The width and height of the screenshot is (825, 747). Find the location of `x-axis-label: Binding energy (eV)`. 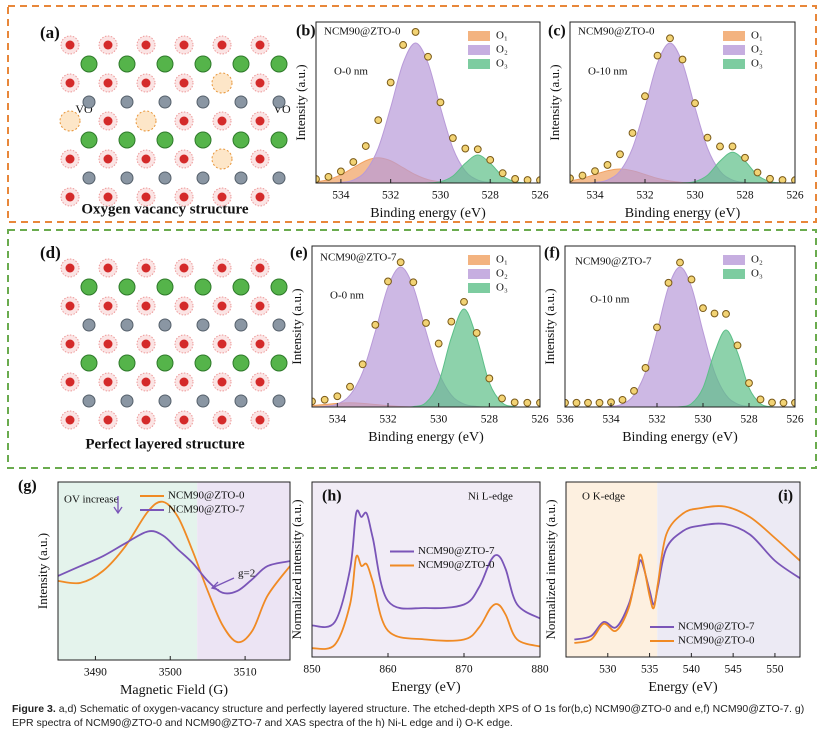

x-axis-label: Binding energy (eV) is located at coordinates (428, 213).